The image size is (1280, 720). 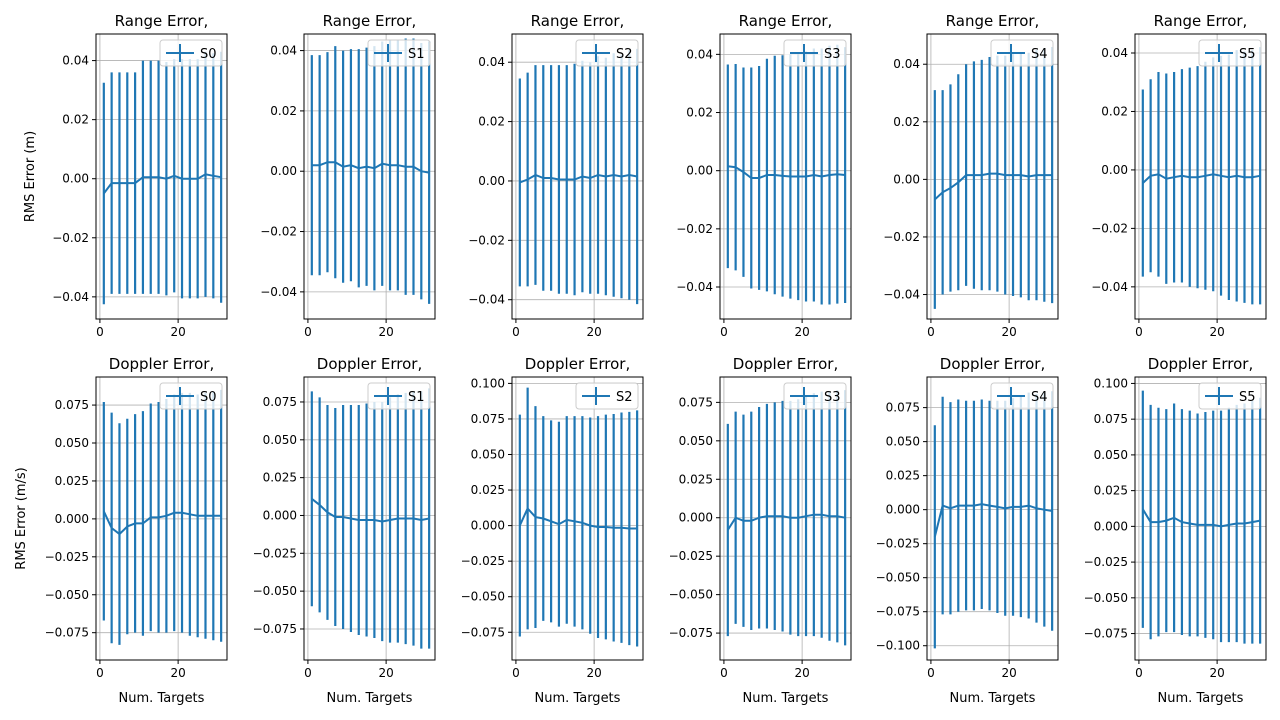 What do you see at coordinates (30, 176) in the screenshot?
I see `y-axis-label: RMS Error (m)` at bounding box center [30, 176].